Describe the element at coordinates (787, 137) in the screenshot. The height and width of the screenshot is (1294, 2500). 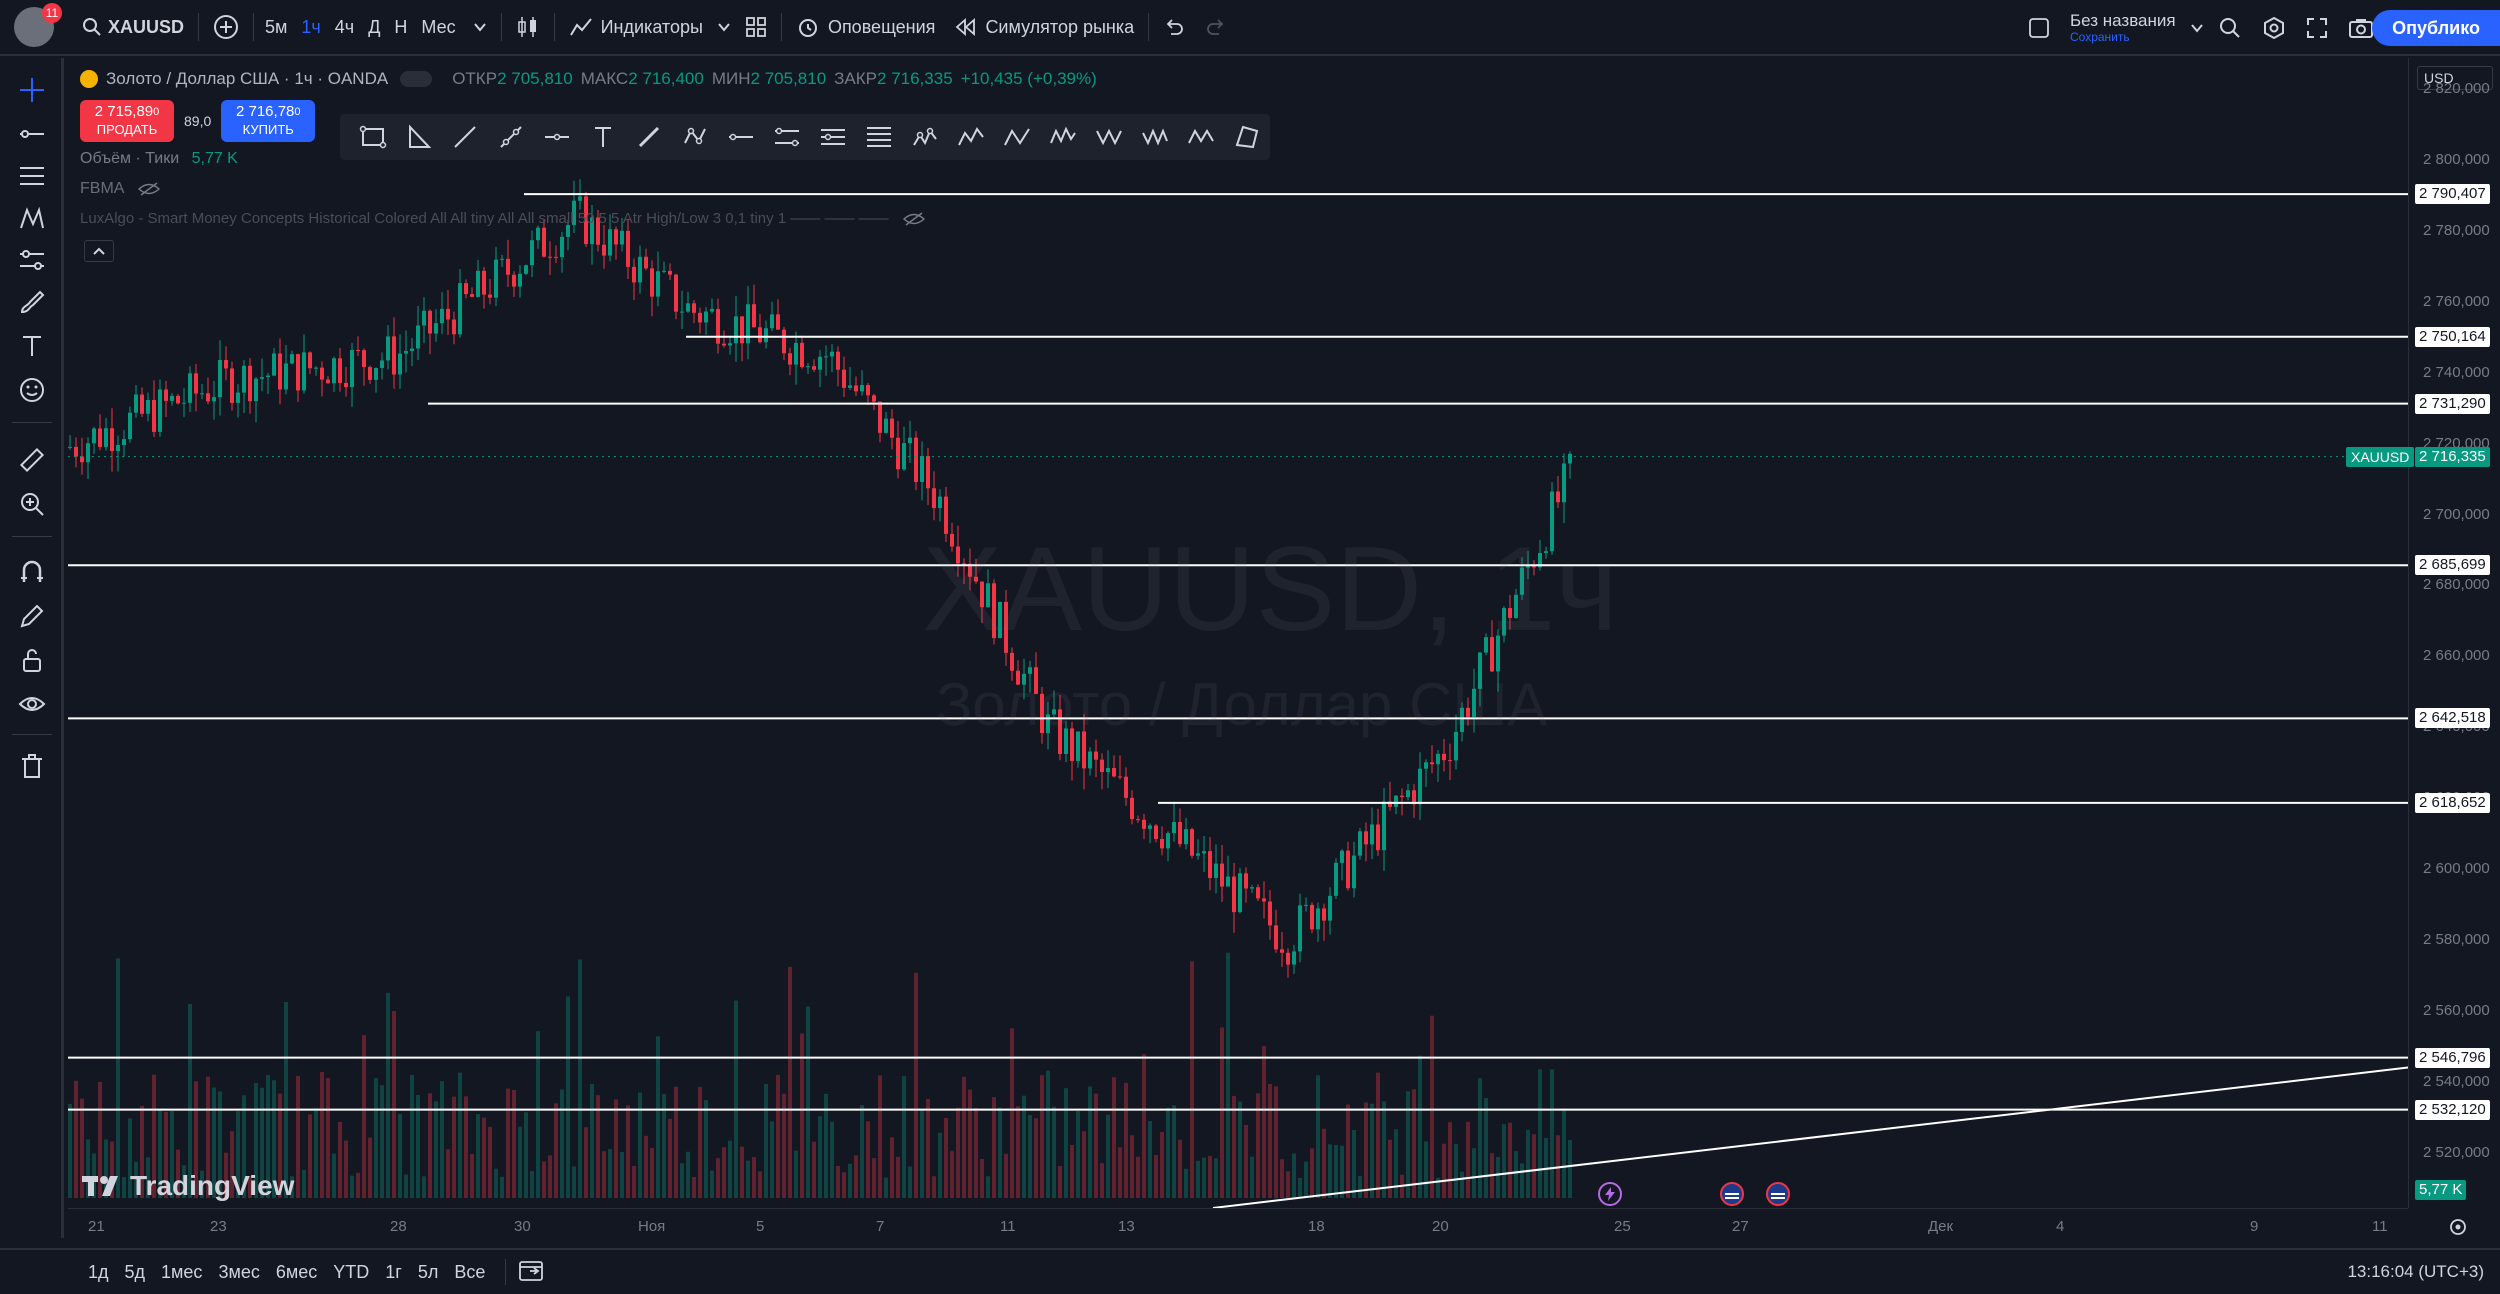
I see `parallel-channel-tool` at that location.